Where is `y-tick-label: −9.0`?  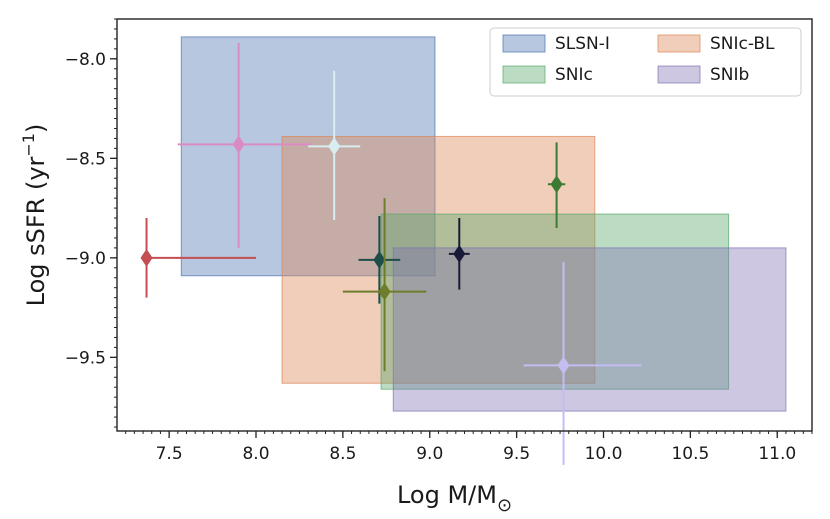
y-tick-label: −9.0 is located at coordinates (85, 259).